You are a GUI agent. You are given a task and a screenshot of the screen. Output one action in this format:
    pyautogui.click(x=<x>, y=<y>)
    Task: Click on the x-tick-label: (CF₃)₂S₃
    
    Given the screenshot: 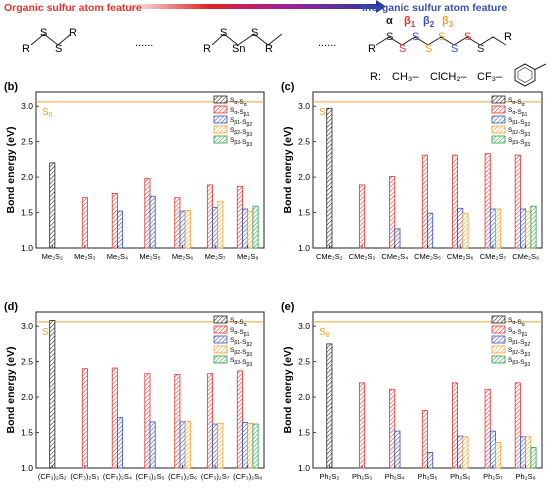 What is the action you would take?
    pyautogui.click(x=84, y=476)
    